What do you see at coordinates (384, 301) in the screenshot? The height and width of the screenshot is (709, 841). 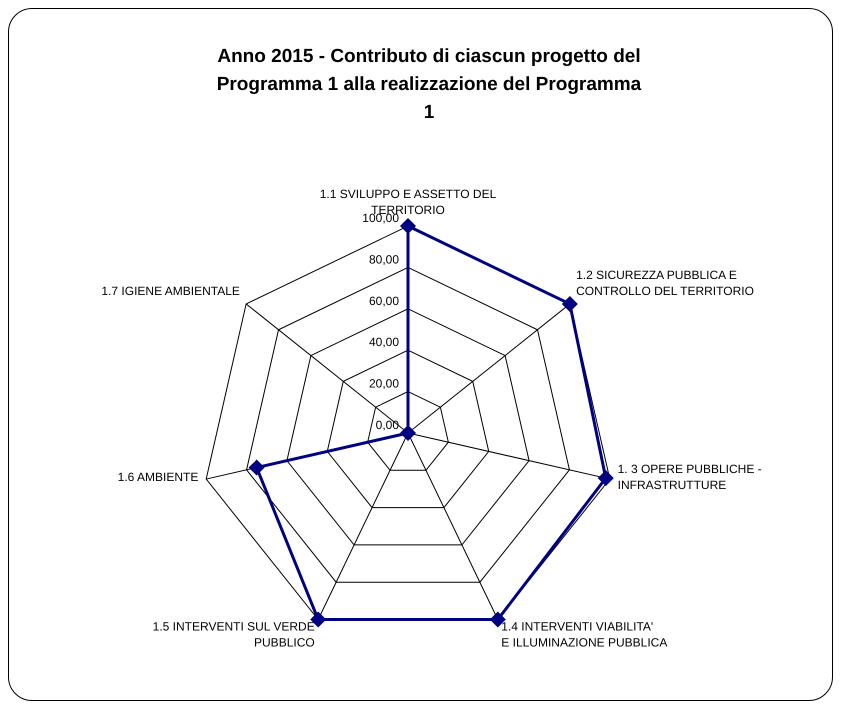 I see `y-tick-label: 60,00` at bounding box center [384, 301].